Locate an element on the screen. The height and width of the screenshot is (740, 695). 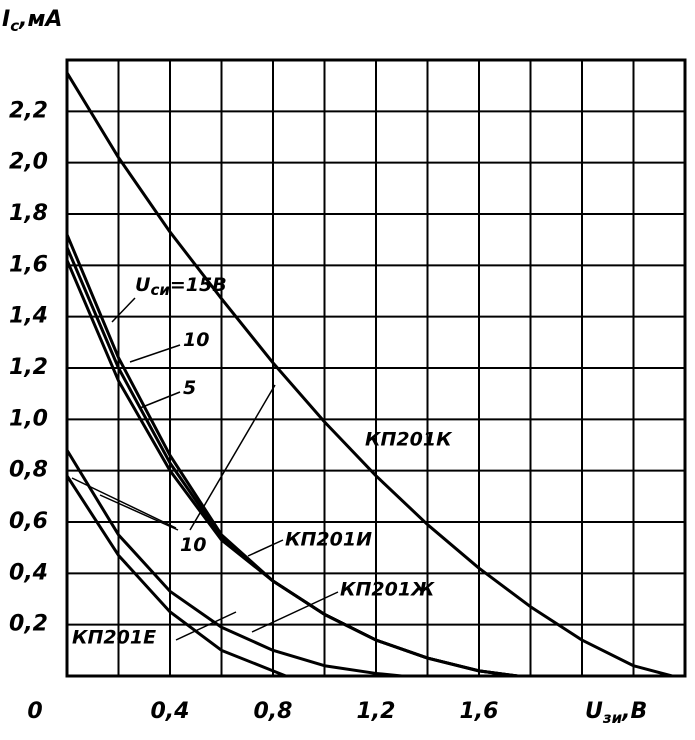
x-tick-label: 1,2 is located at coordinates (376, 711).